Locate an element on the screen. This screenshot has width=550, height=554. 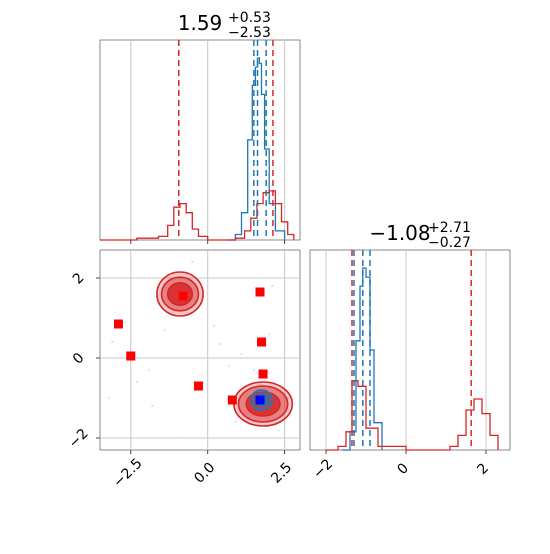
panel-param2-title: −1.08 is located at coordinates (399, 233).